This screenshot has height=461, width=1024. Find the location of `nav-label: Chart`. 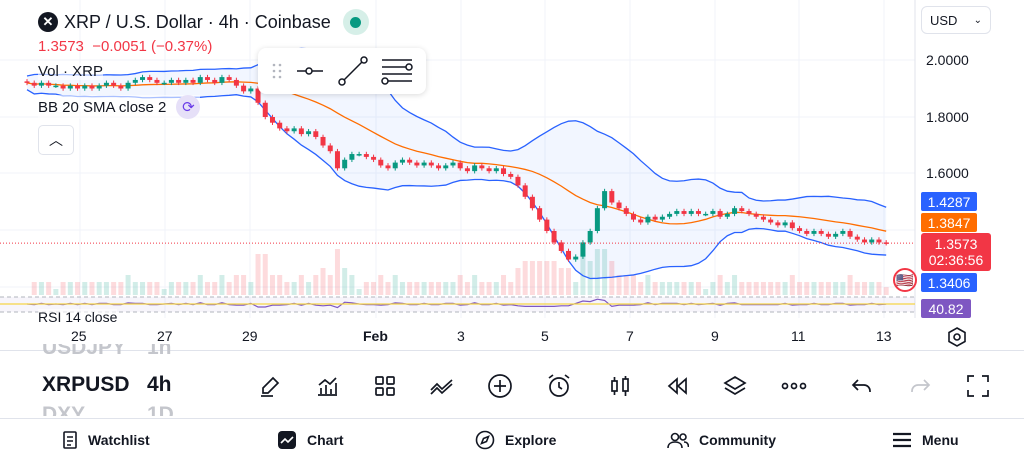

nav-label: Chart is located at coordinates (325, 440).